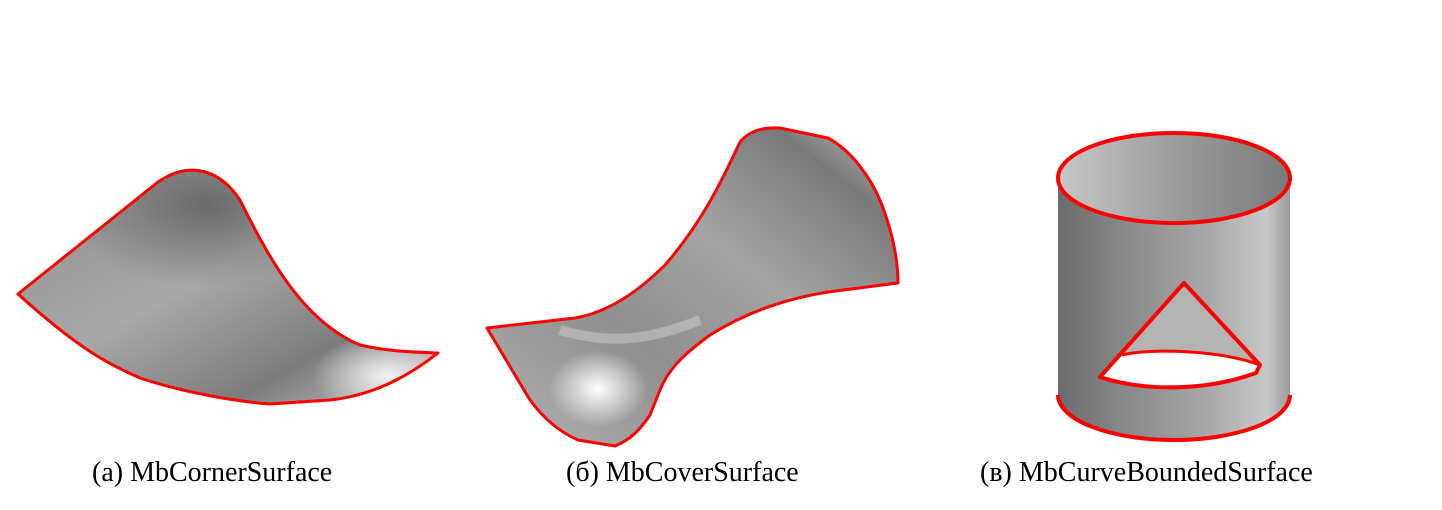 The height and width of the screenshot is (510, 1442). I want to click on curve-bounded-surface-shape, so click(1174, 286).